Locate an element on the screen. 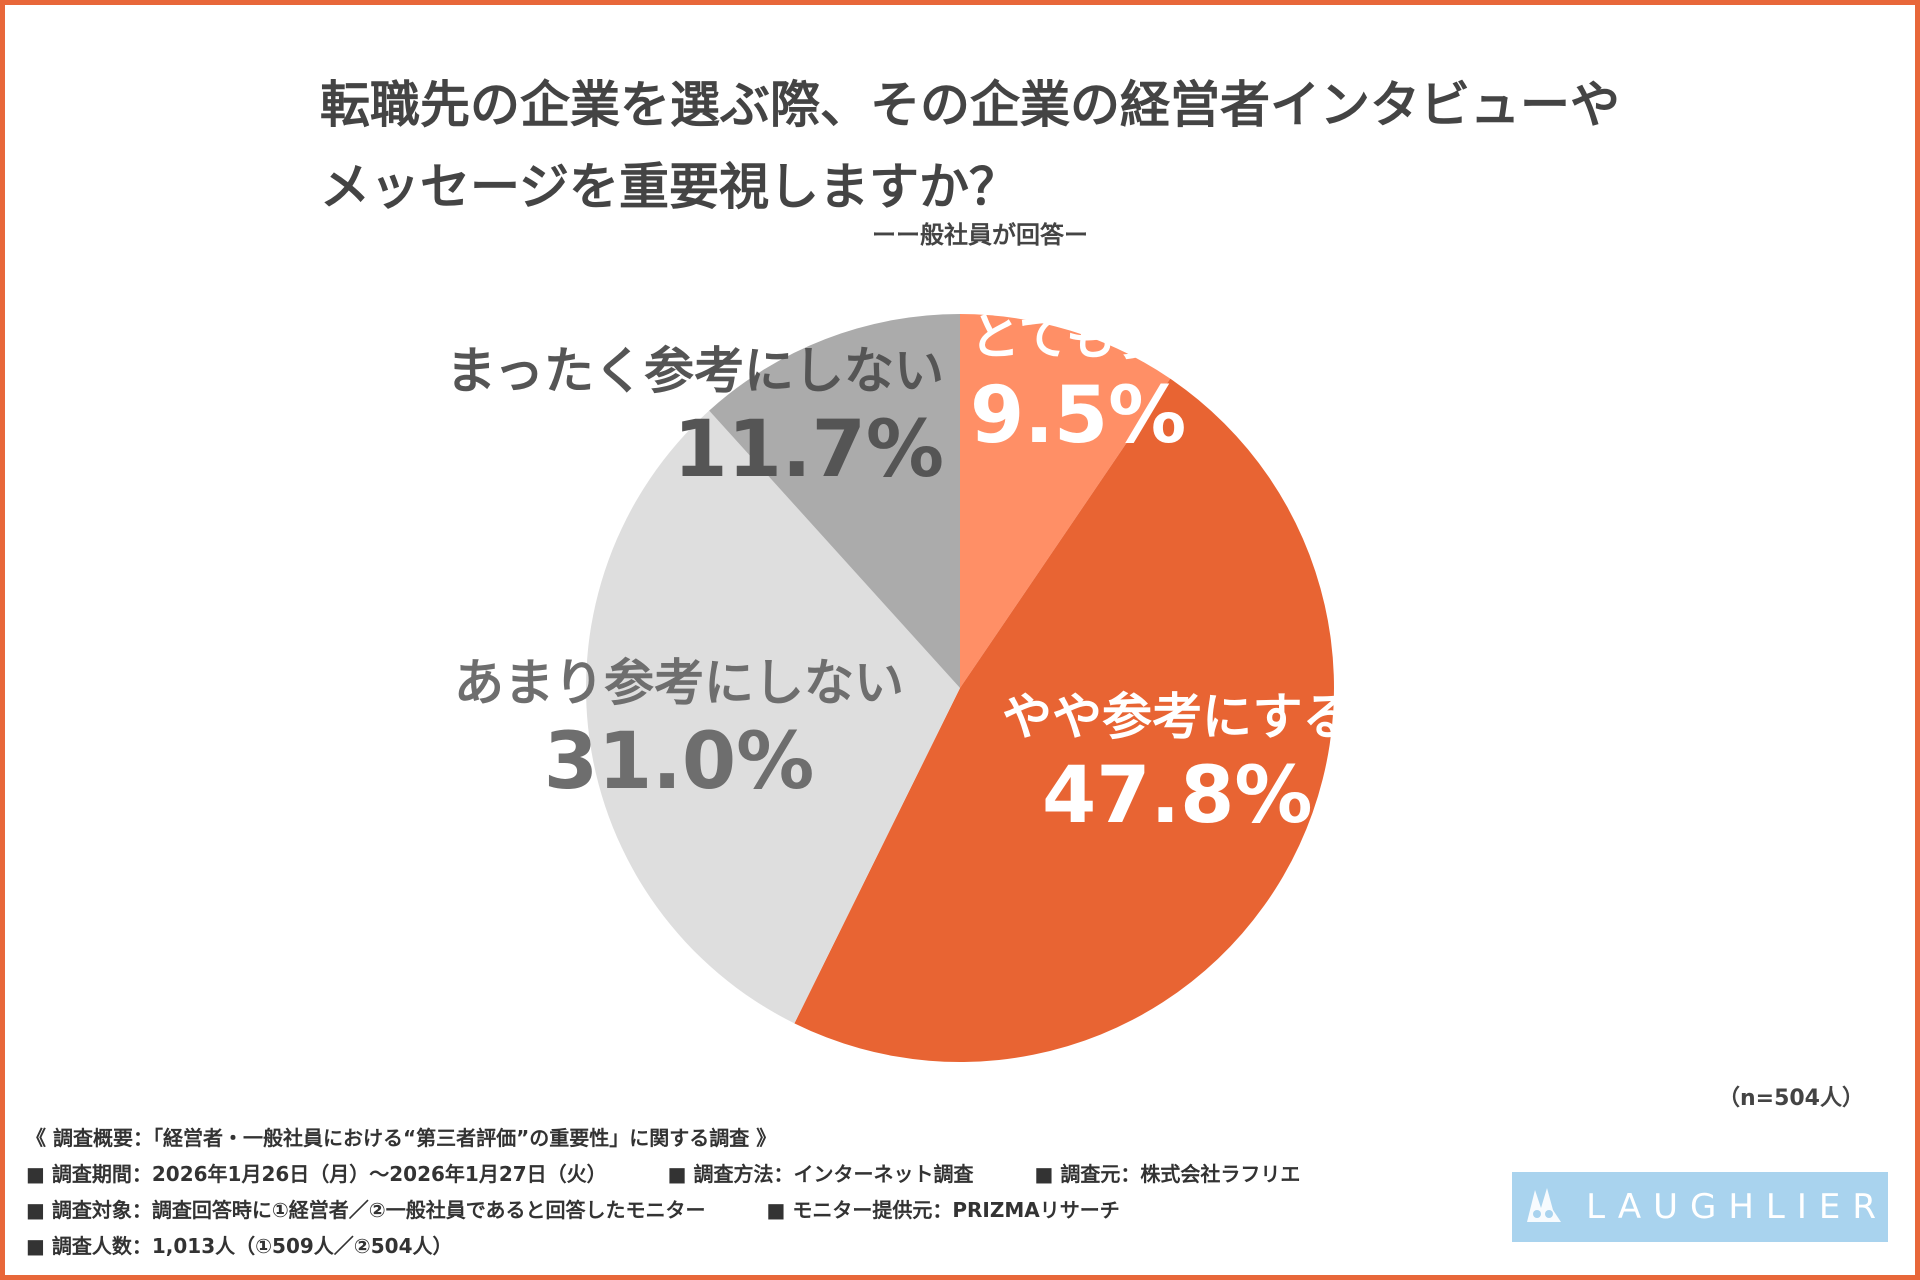 The width and height of the screenshot is (1920, 1280). slice-name-very: とても参考にする is located at coordinates (1168, 337).